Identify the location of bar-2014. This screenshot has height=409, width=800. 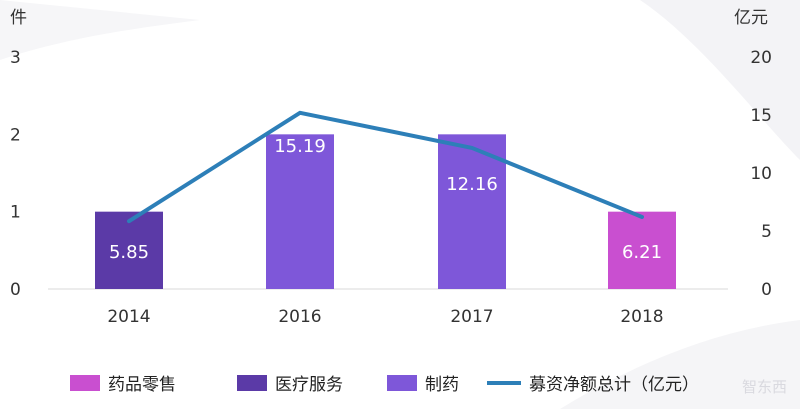
(129, 250).